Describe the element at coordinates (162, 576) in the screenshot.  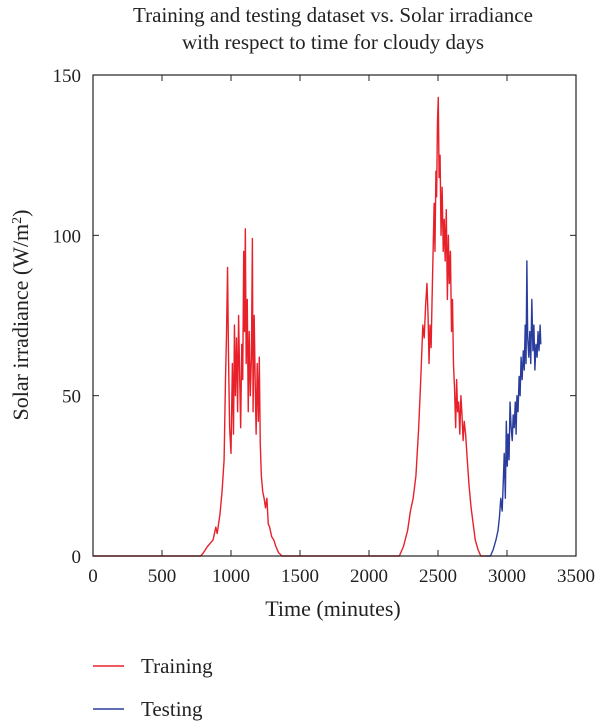
I see `x-tick-label: 500` at that location.